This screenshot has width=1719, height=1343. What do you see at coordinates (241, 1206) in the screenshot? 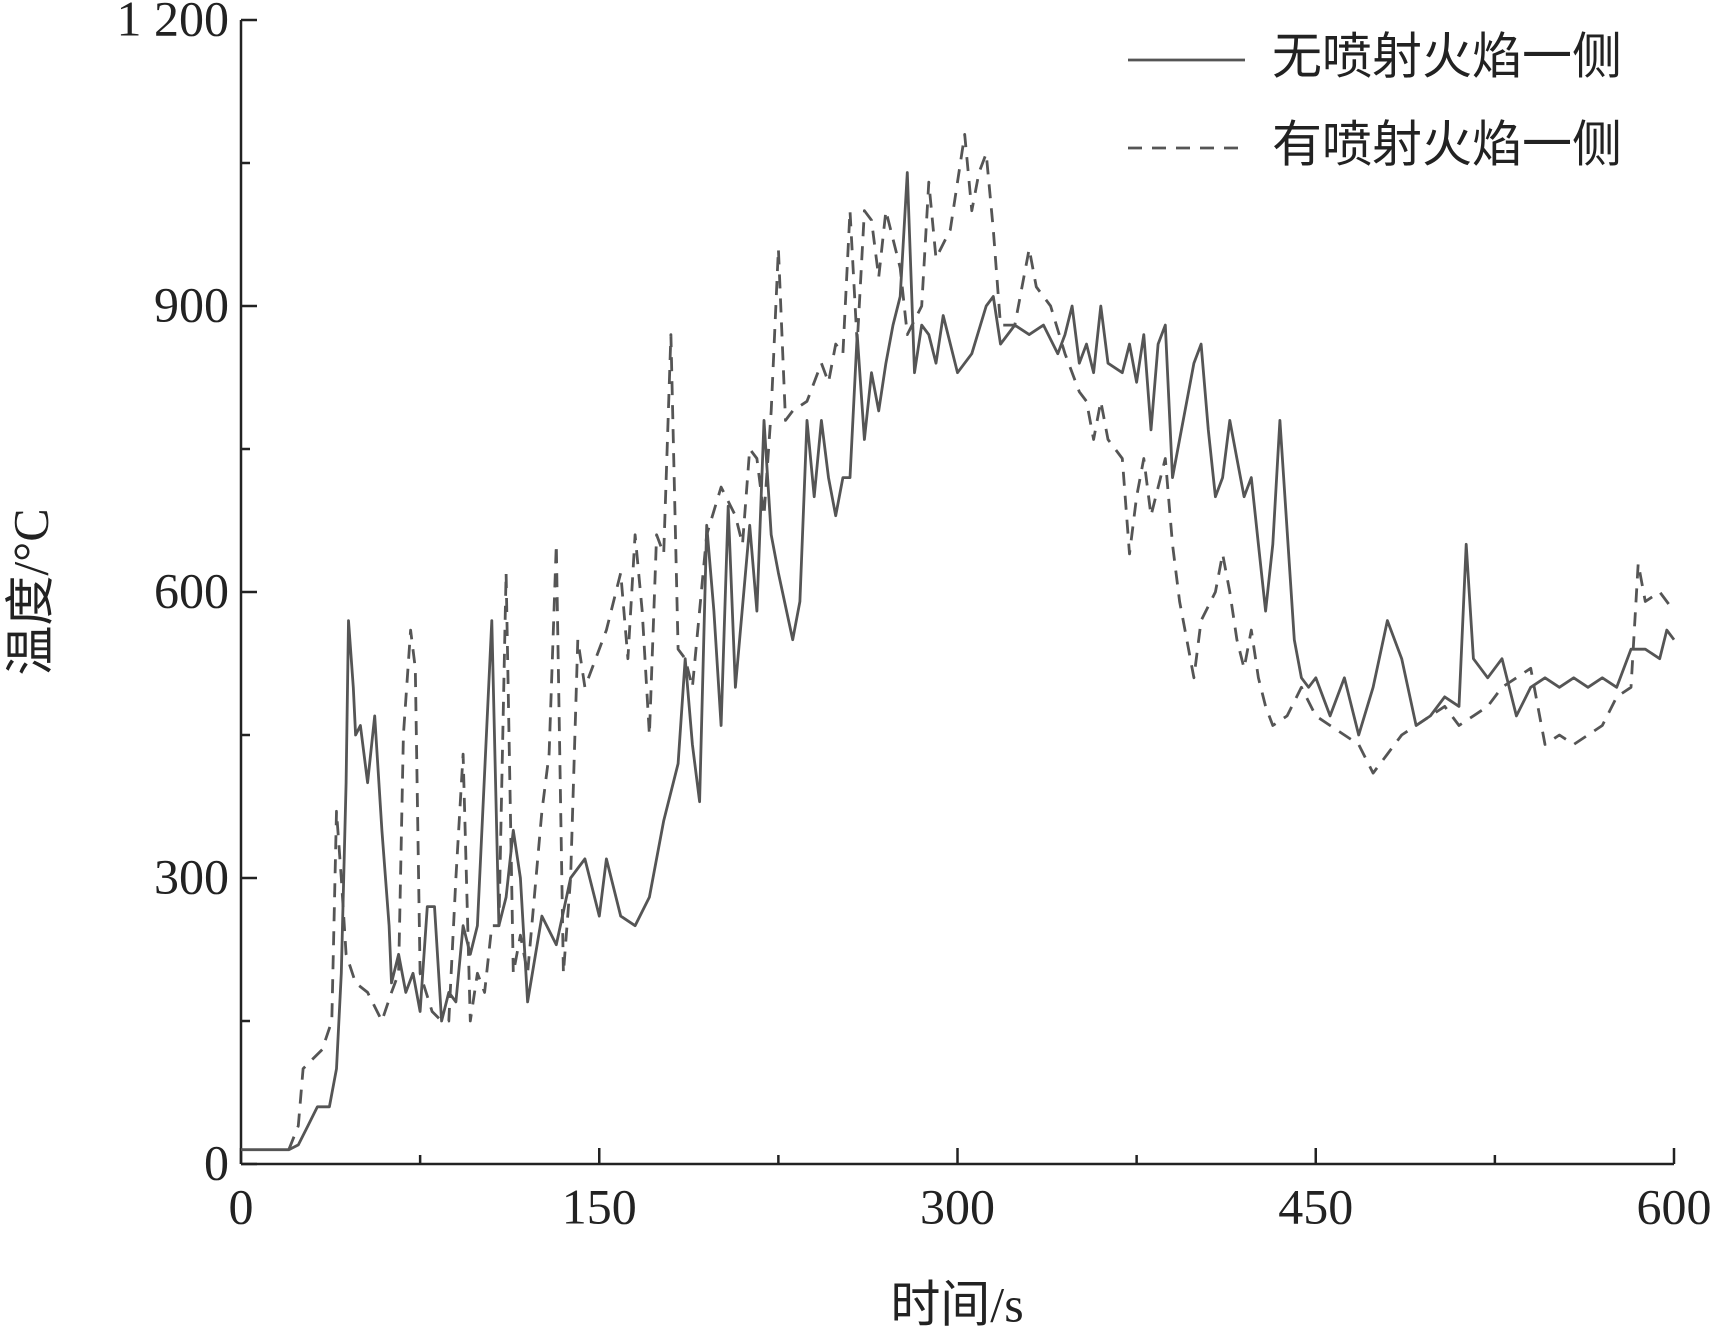
I see `x-tick-label: 0` at bounding box center [241, 1206].